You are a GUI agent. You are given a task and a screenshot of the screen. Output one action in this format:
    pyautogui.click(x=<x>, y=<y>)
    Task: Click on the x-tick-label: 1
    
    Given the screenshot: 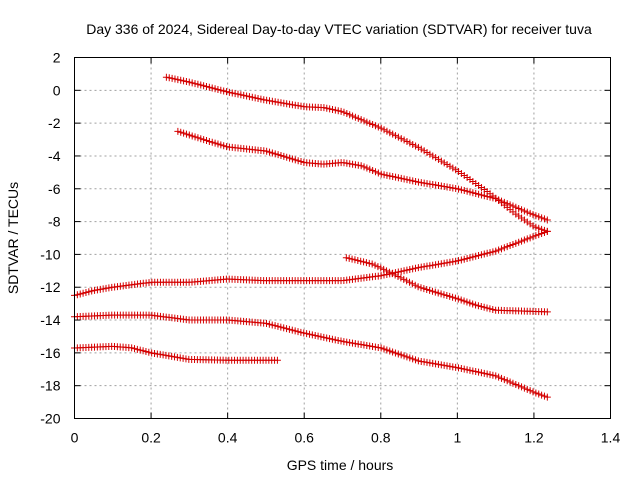 What is the action you would take?
    pyautogui.click(x=457, y=438)
    